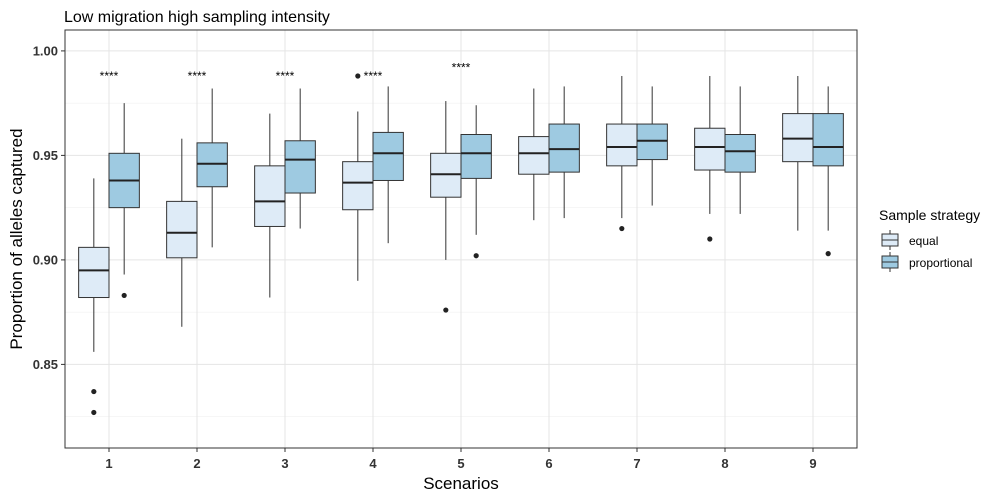 This screenshot has width=1000, height=500. I want to click on legend-item-proportional: proportional, so click(926, 262).